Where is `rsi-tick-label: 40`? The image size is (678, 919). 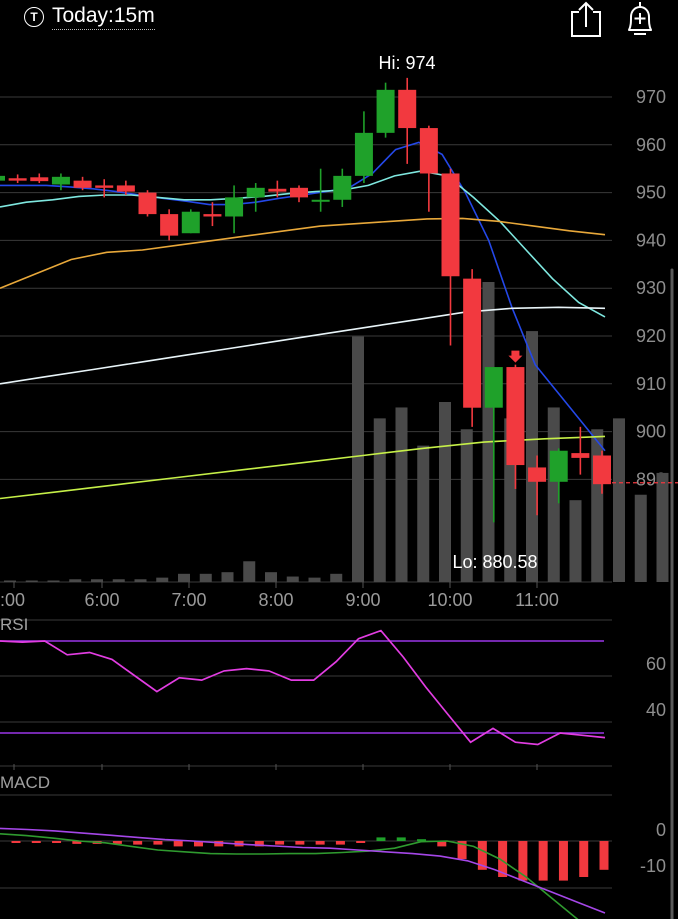
rsi-tick-label: 40 is located at coordinates (656, 710).